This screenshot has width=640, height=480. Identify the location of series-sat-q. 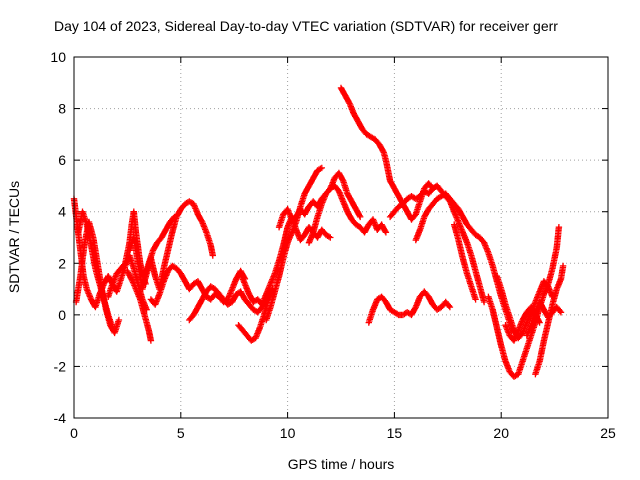
(437, 244).